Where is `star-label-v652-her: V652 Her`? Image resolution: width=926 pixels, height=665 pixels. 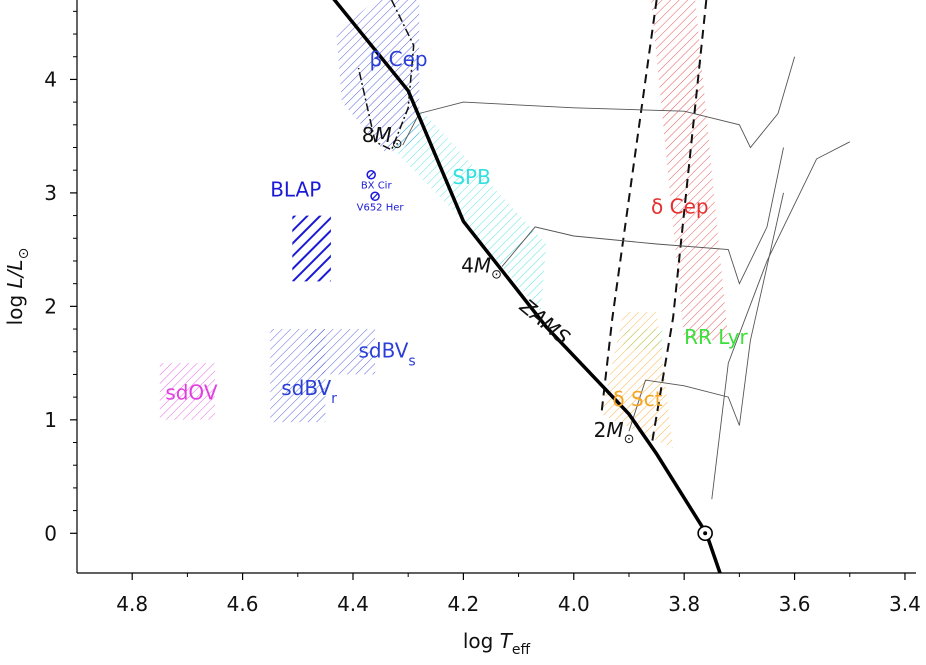
star-label-v652-her: V652 Her is located at coordinates (381, 207).